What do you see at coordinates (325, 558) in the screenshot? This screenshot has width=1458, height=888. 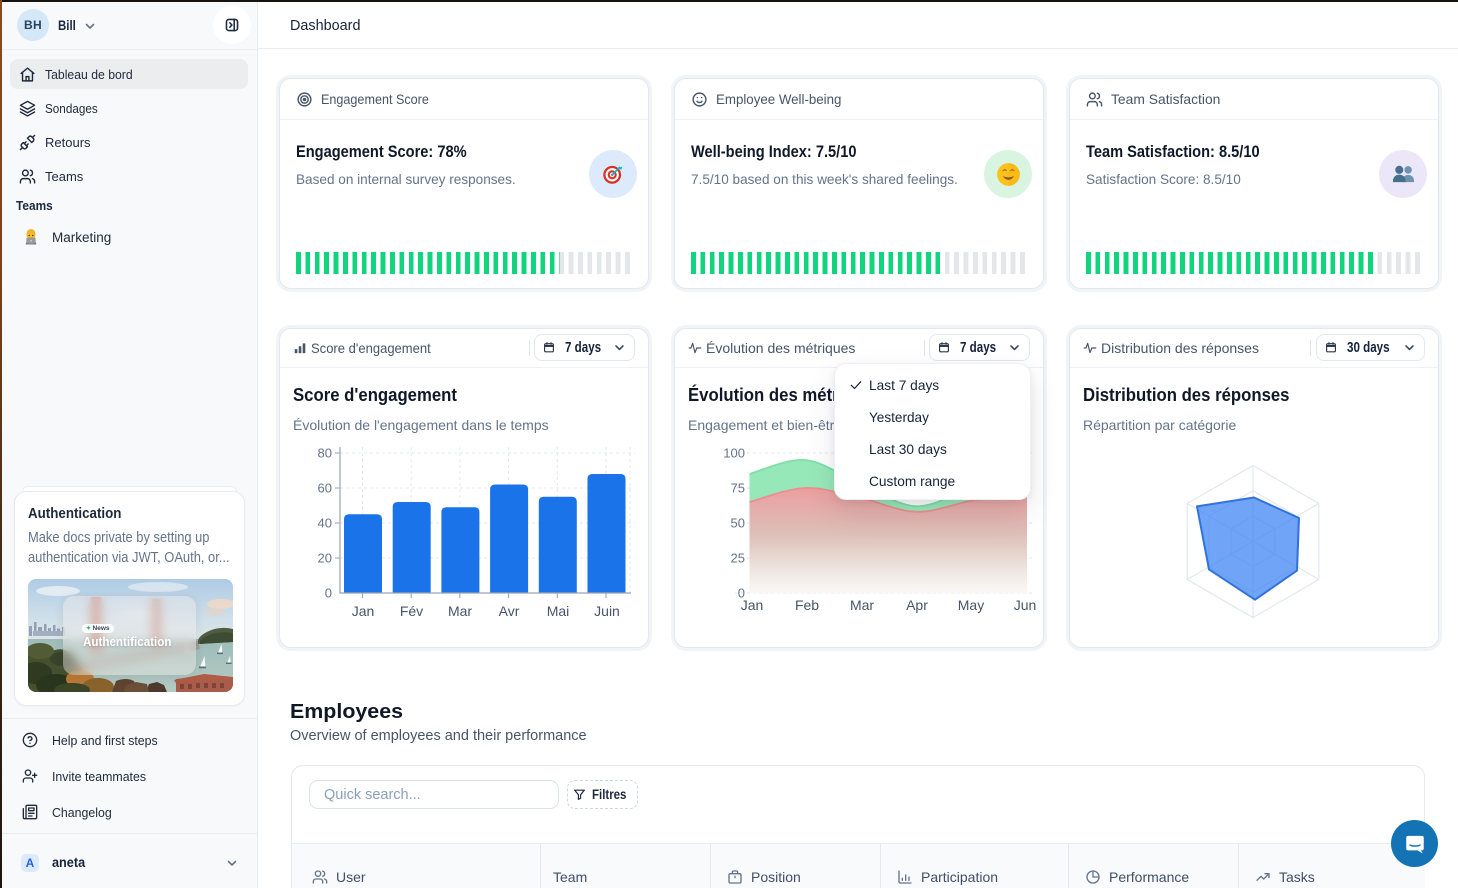 I see `svg-text: 20` at bounding box center [325, 558].